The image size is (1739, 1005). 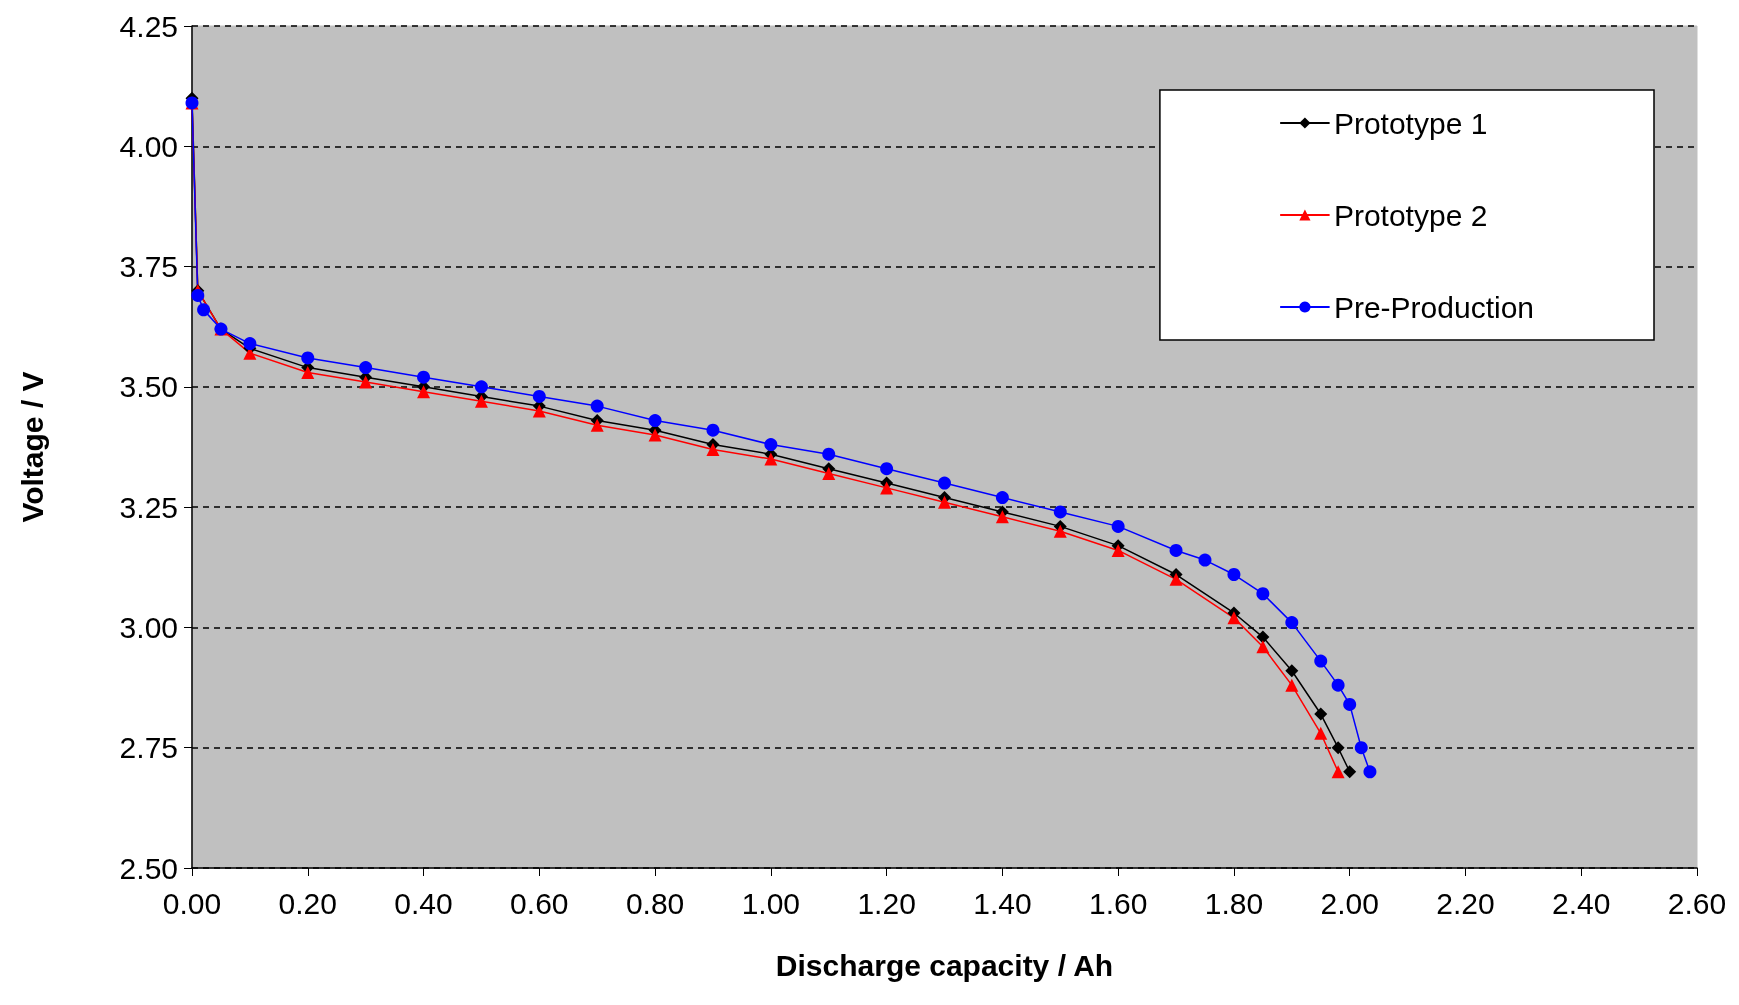 What do you see at coordinates (32, 447) in the screenshot?
I see `y-axis-title: Voltage / V` at bounding box center [32, 447].